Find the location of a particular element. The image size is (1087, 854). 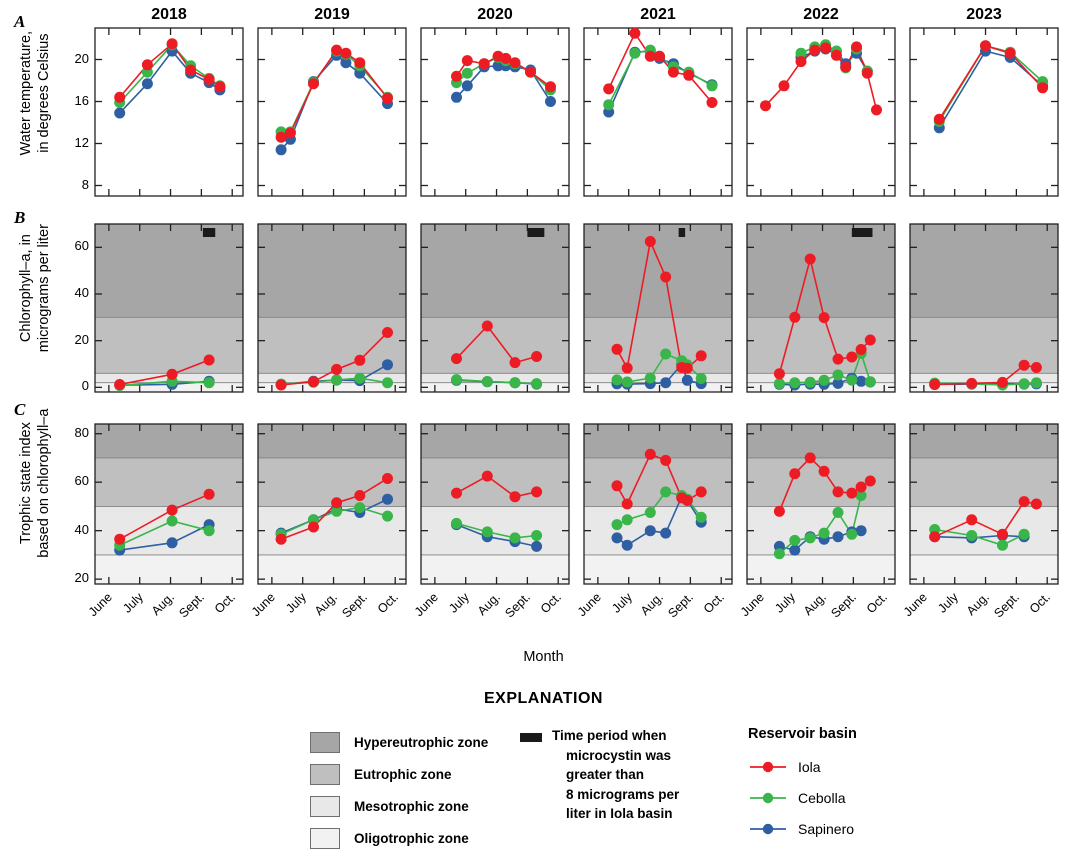

plot-a-2023 is located at coordinates (984, 112).